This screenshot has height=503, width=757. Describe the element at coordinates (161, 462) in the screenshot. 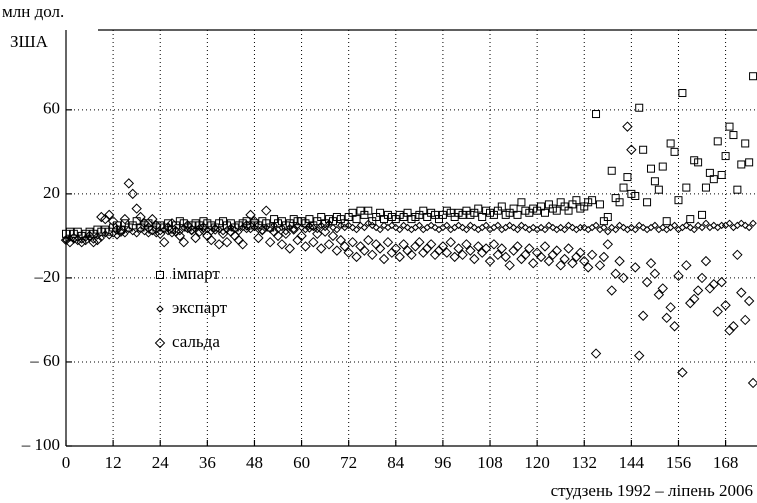

I see `x-tick-label: 24` at that location.